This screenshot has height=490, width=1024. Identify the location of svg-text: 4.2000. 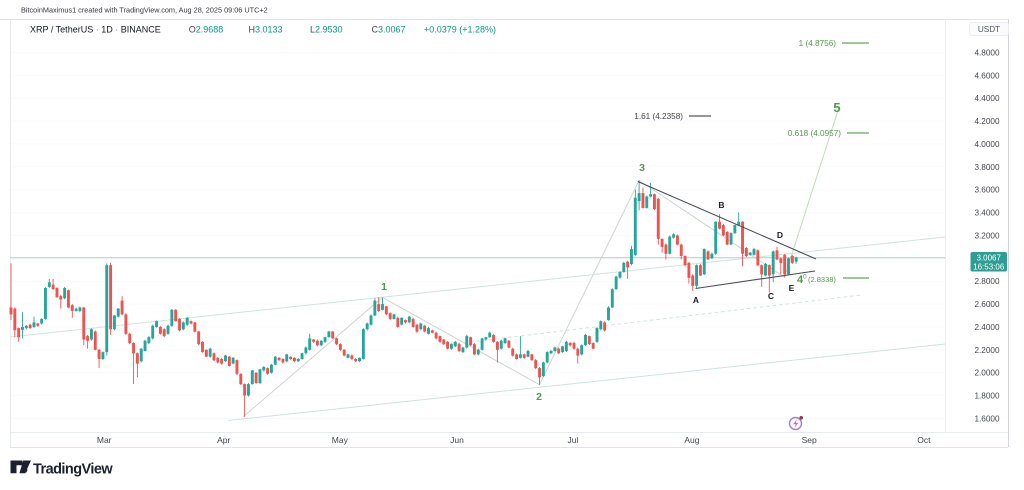
(986, 121).